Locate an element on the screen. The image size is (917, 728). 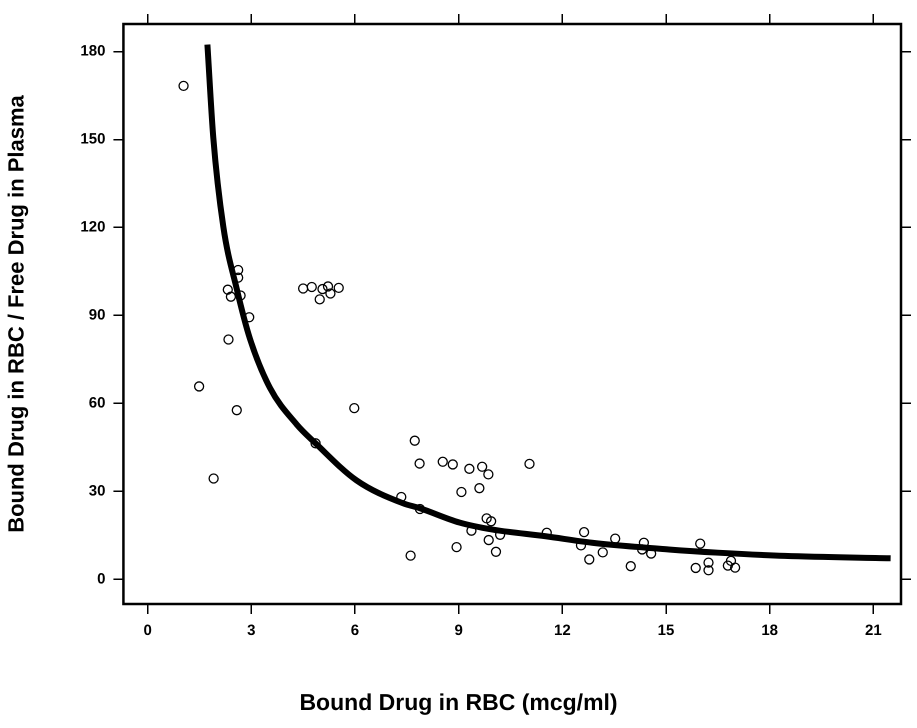
x-tick-label: 0 is located at coordinates (147, 631).